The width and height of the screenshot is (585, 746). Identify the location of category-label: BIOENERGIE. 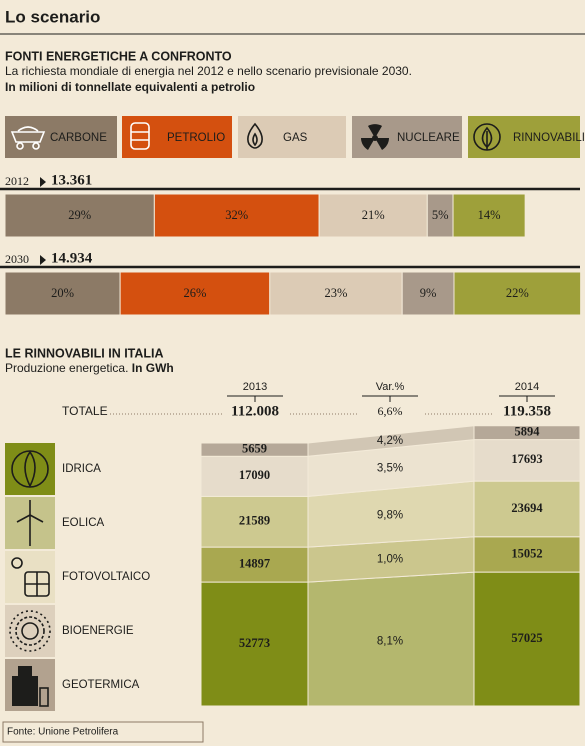
(98, 631).